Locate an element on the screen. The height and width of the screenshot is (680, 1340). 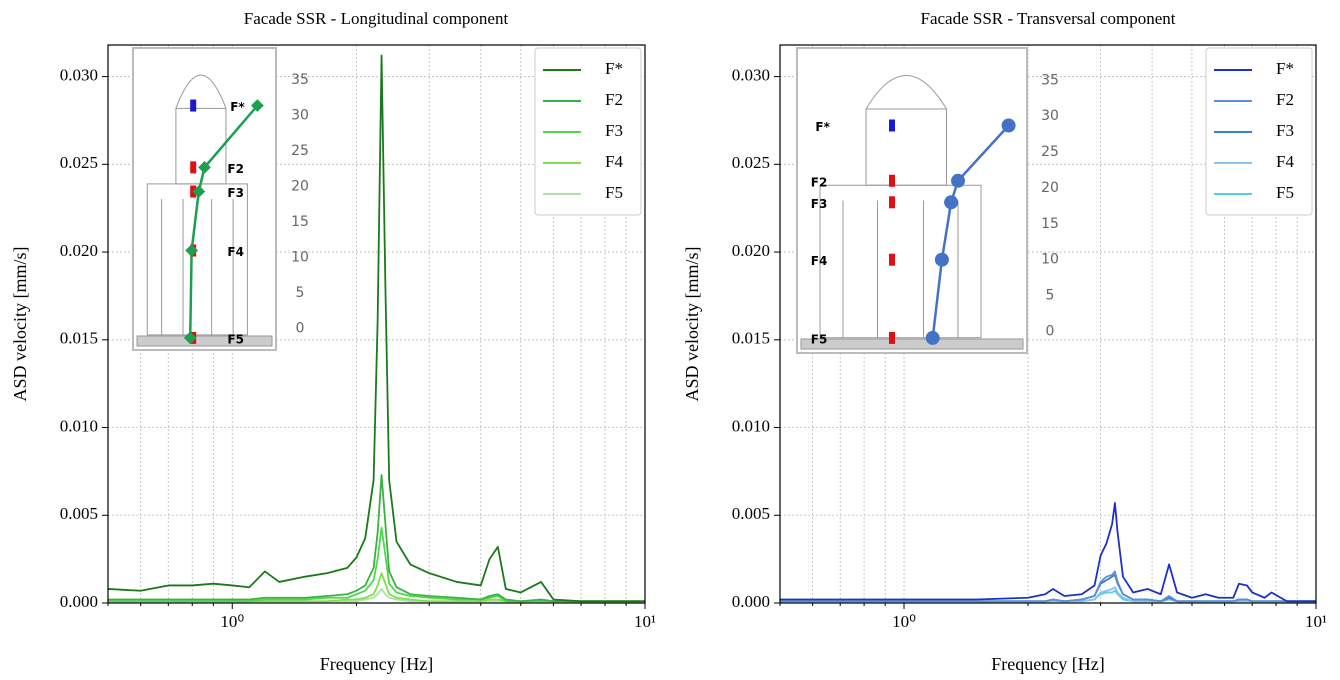
chart-title: Facade SSR - Longitudinal component is located at coordinates (376, 18).